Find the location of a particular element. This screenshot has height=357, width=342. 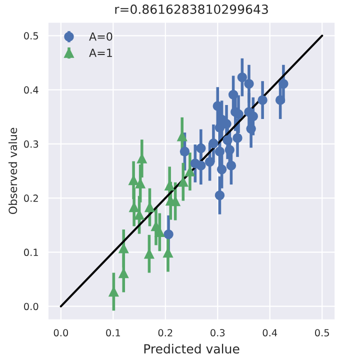

chart-title: r=0.8616283810299643 is located at coordinates (191, 9).